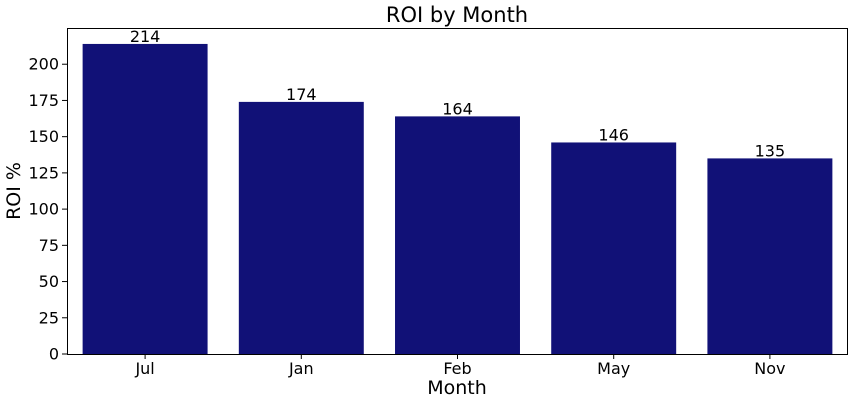 The height and width of the screenshot is (405, 855). Describe the element at coordinates (457, 388) in the screenshot. I see `x-axis-label: Month` at that location.